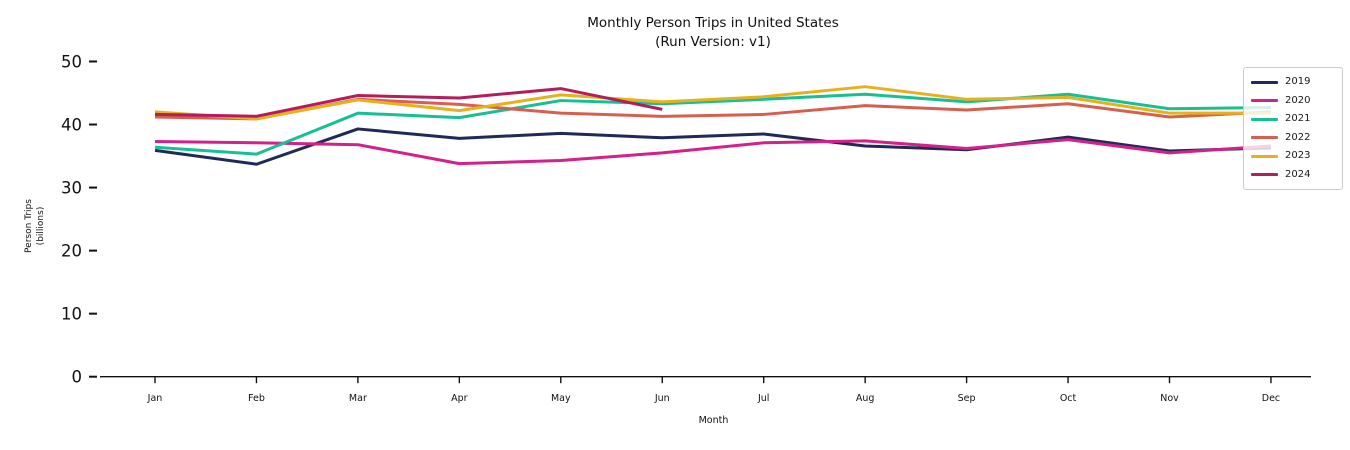 This screenshot has width=1350, height=450. I want to click on legend: 2019 2020 2021 2022 2023 2024, so click(1293, 128).